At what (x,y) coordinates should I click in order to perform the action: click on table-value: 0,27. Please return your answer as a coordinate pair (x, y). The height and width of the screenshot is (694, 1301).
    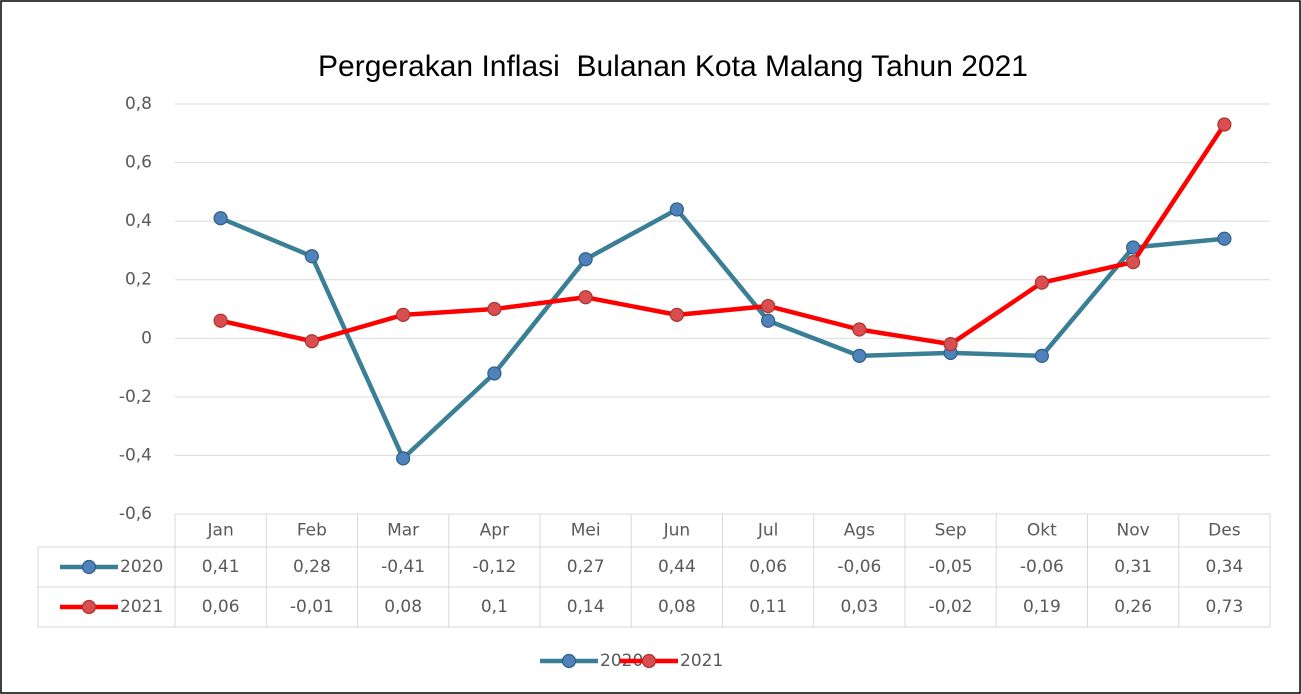
    Looking at the image, I should click on (586, 567).